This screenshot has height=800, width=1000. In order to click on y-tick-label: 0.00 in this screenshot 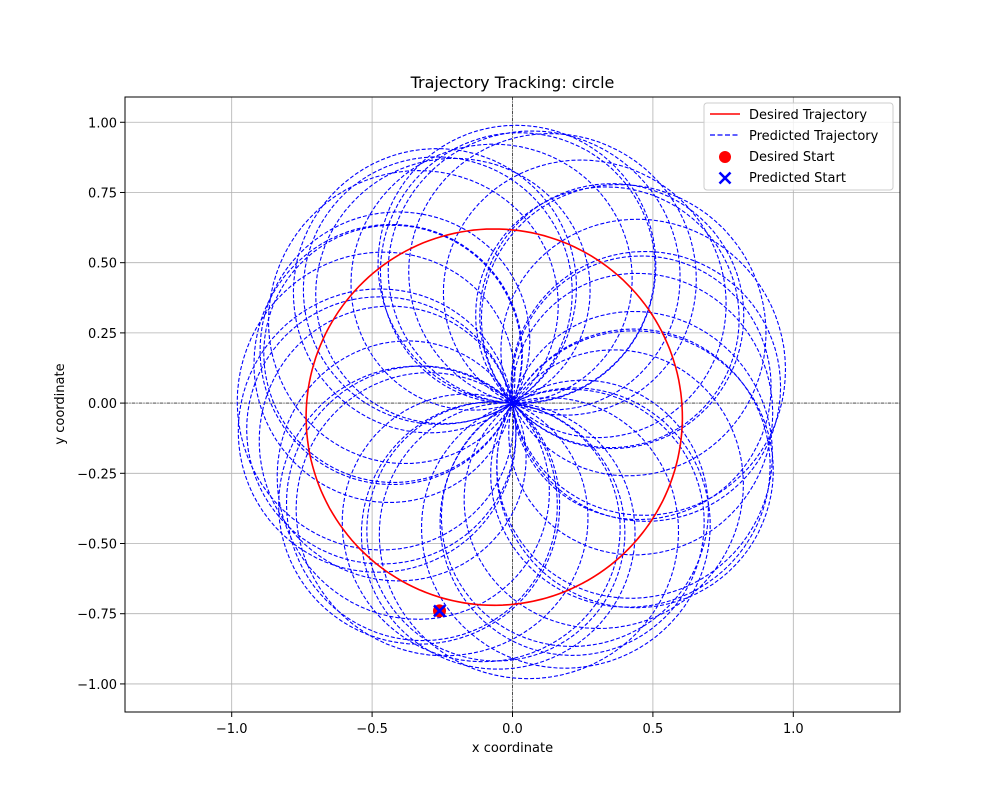, I will do `click(102, 404)`.